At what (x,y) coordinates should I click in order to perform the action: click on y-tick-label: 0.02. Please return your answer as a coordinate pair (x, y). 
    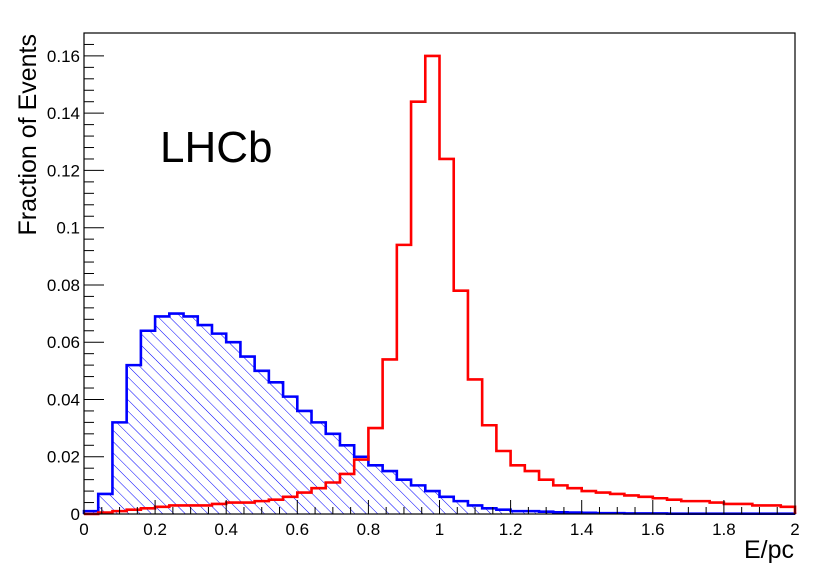
    Looking at the image, I should click on (63, 457).